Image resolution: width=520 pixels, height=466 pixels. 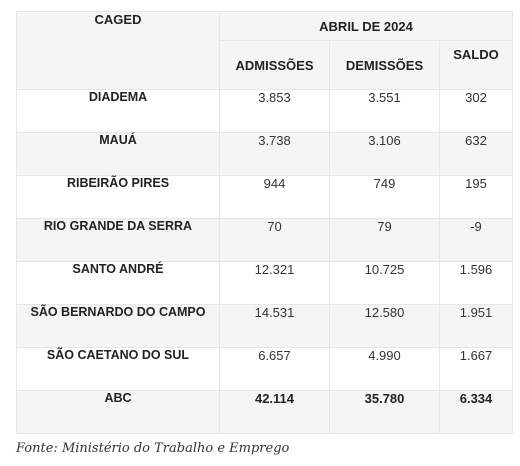 What do you see at coordinates (118, 240) in the screenshot?
I see `row-name: RIO GRANDE DA SERRA` at bounding box center [118, 240].